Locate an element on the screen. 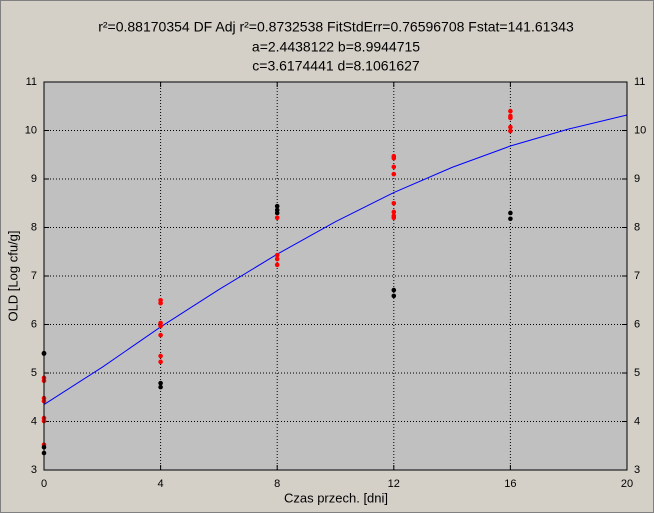  y-tick-label-right: 11 is located at coordinates (639, 82).